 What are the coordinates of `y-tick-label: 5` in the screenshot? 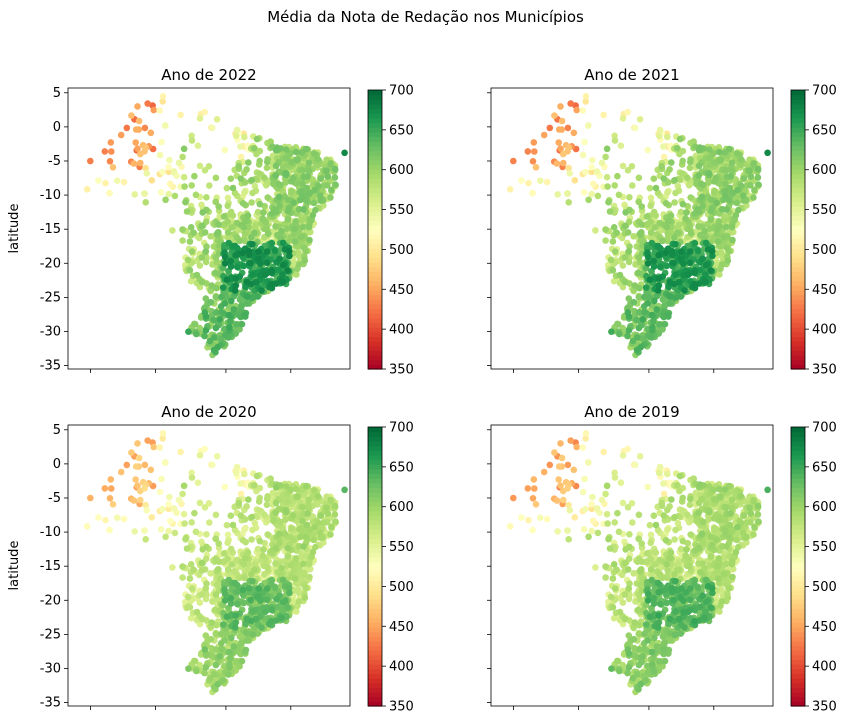 It's located at (57, 93).